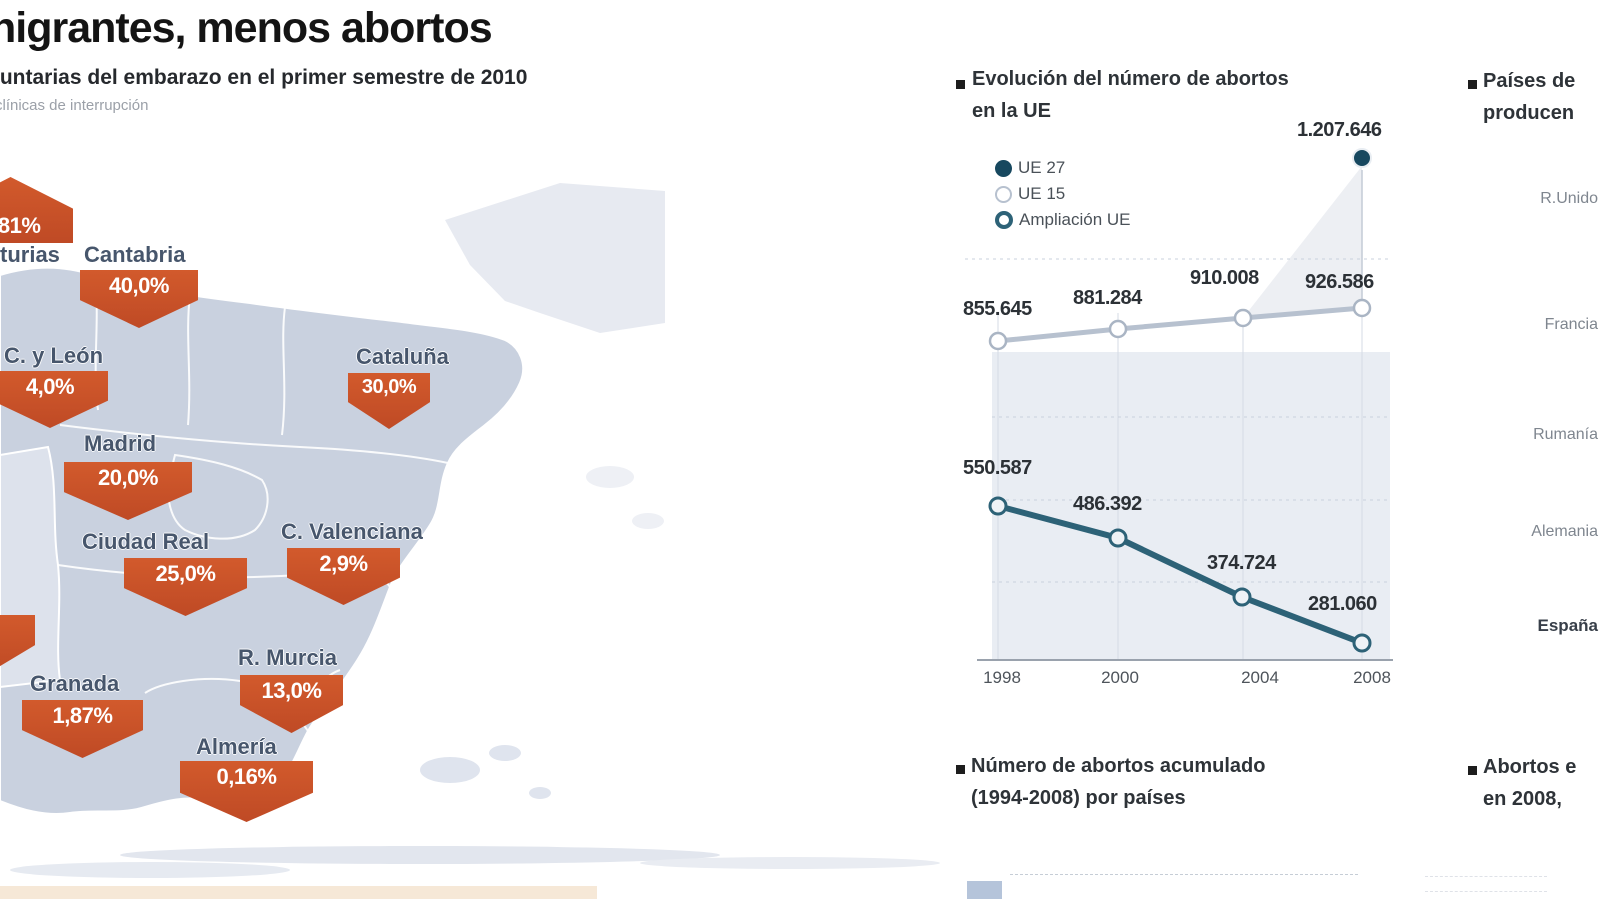  I want to click on beige-band, so click(298, 892).